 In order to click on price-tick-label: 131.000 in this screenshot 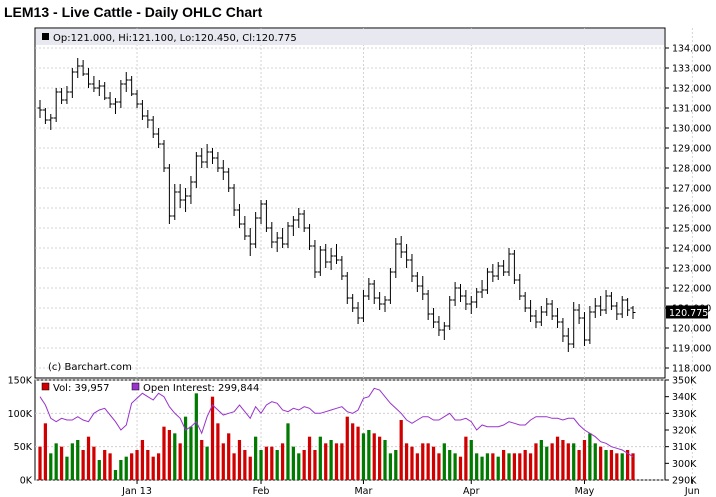, I will do `click(691, 109)`.